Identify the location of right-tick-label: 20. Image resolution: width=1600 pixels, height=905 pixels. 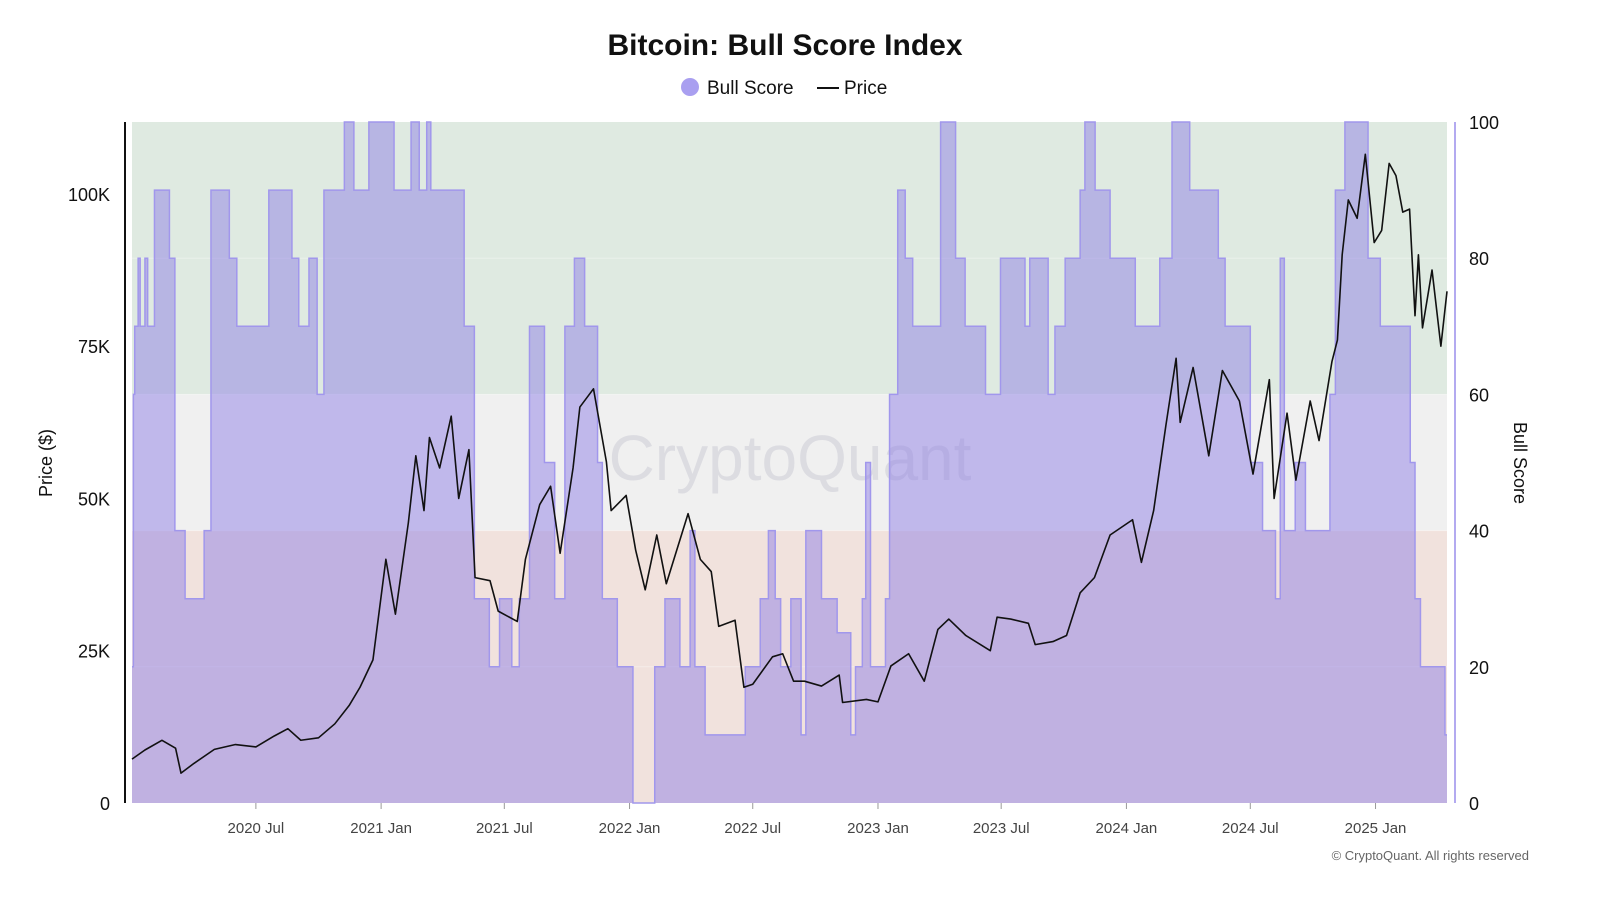
(1479, 668).